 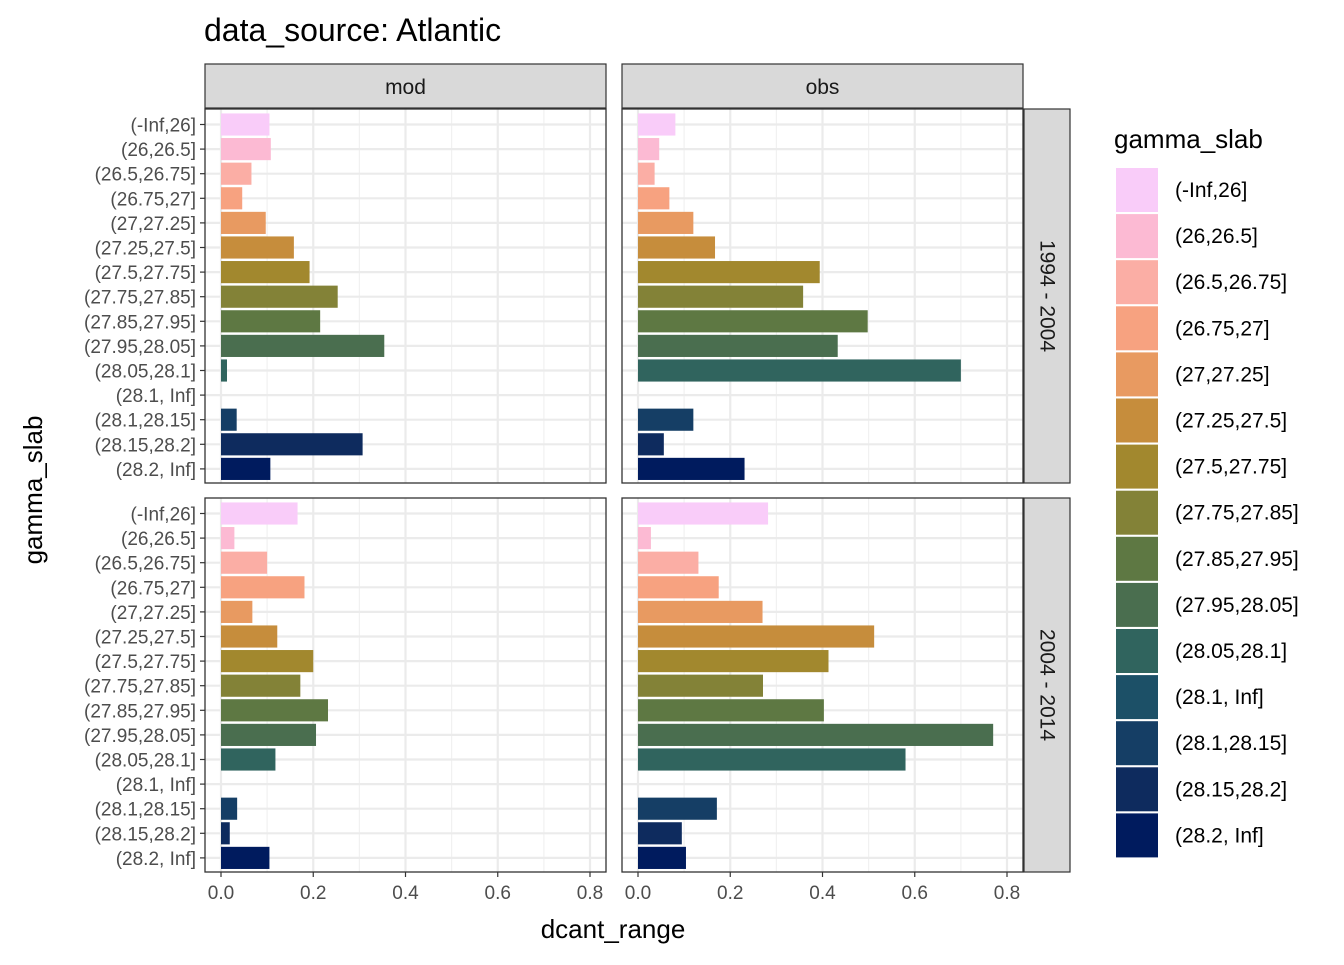 I want to click on legend-label: (28.15,28.2], so click(x=1231, y=789).